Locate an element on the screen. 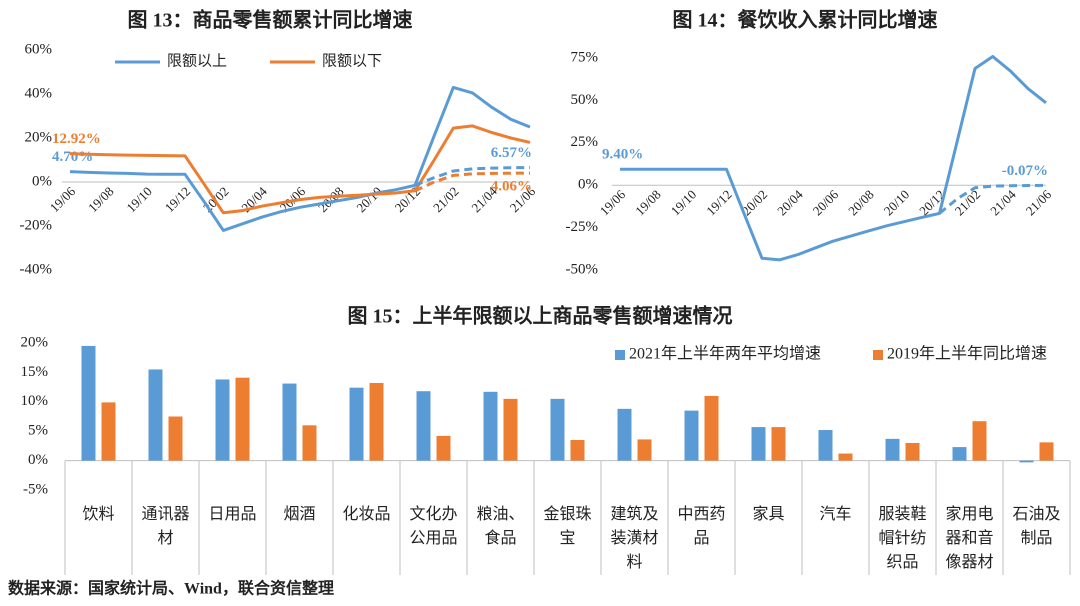  legend-label: 限额以下 is located at coordinates (352, 60).